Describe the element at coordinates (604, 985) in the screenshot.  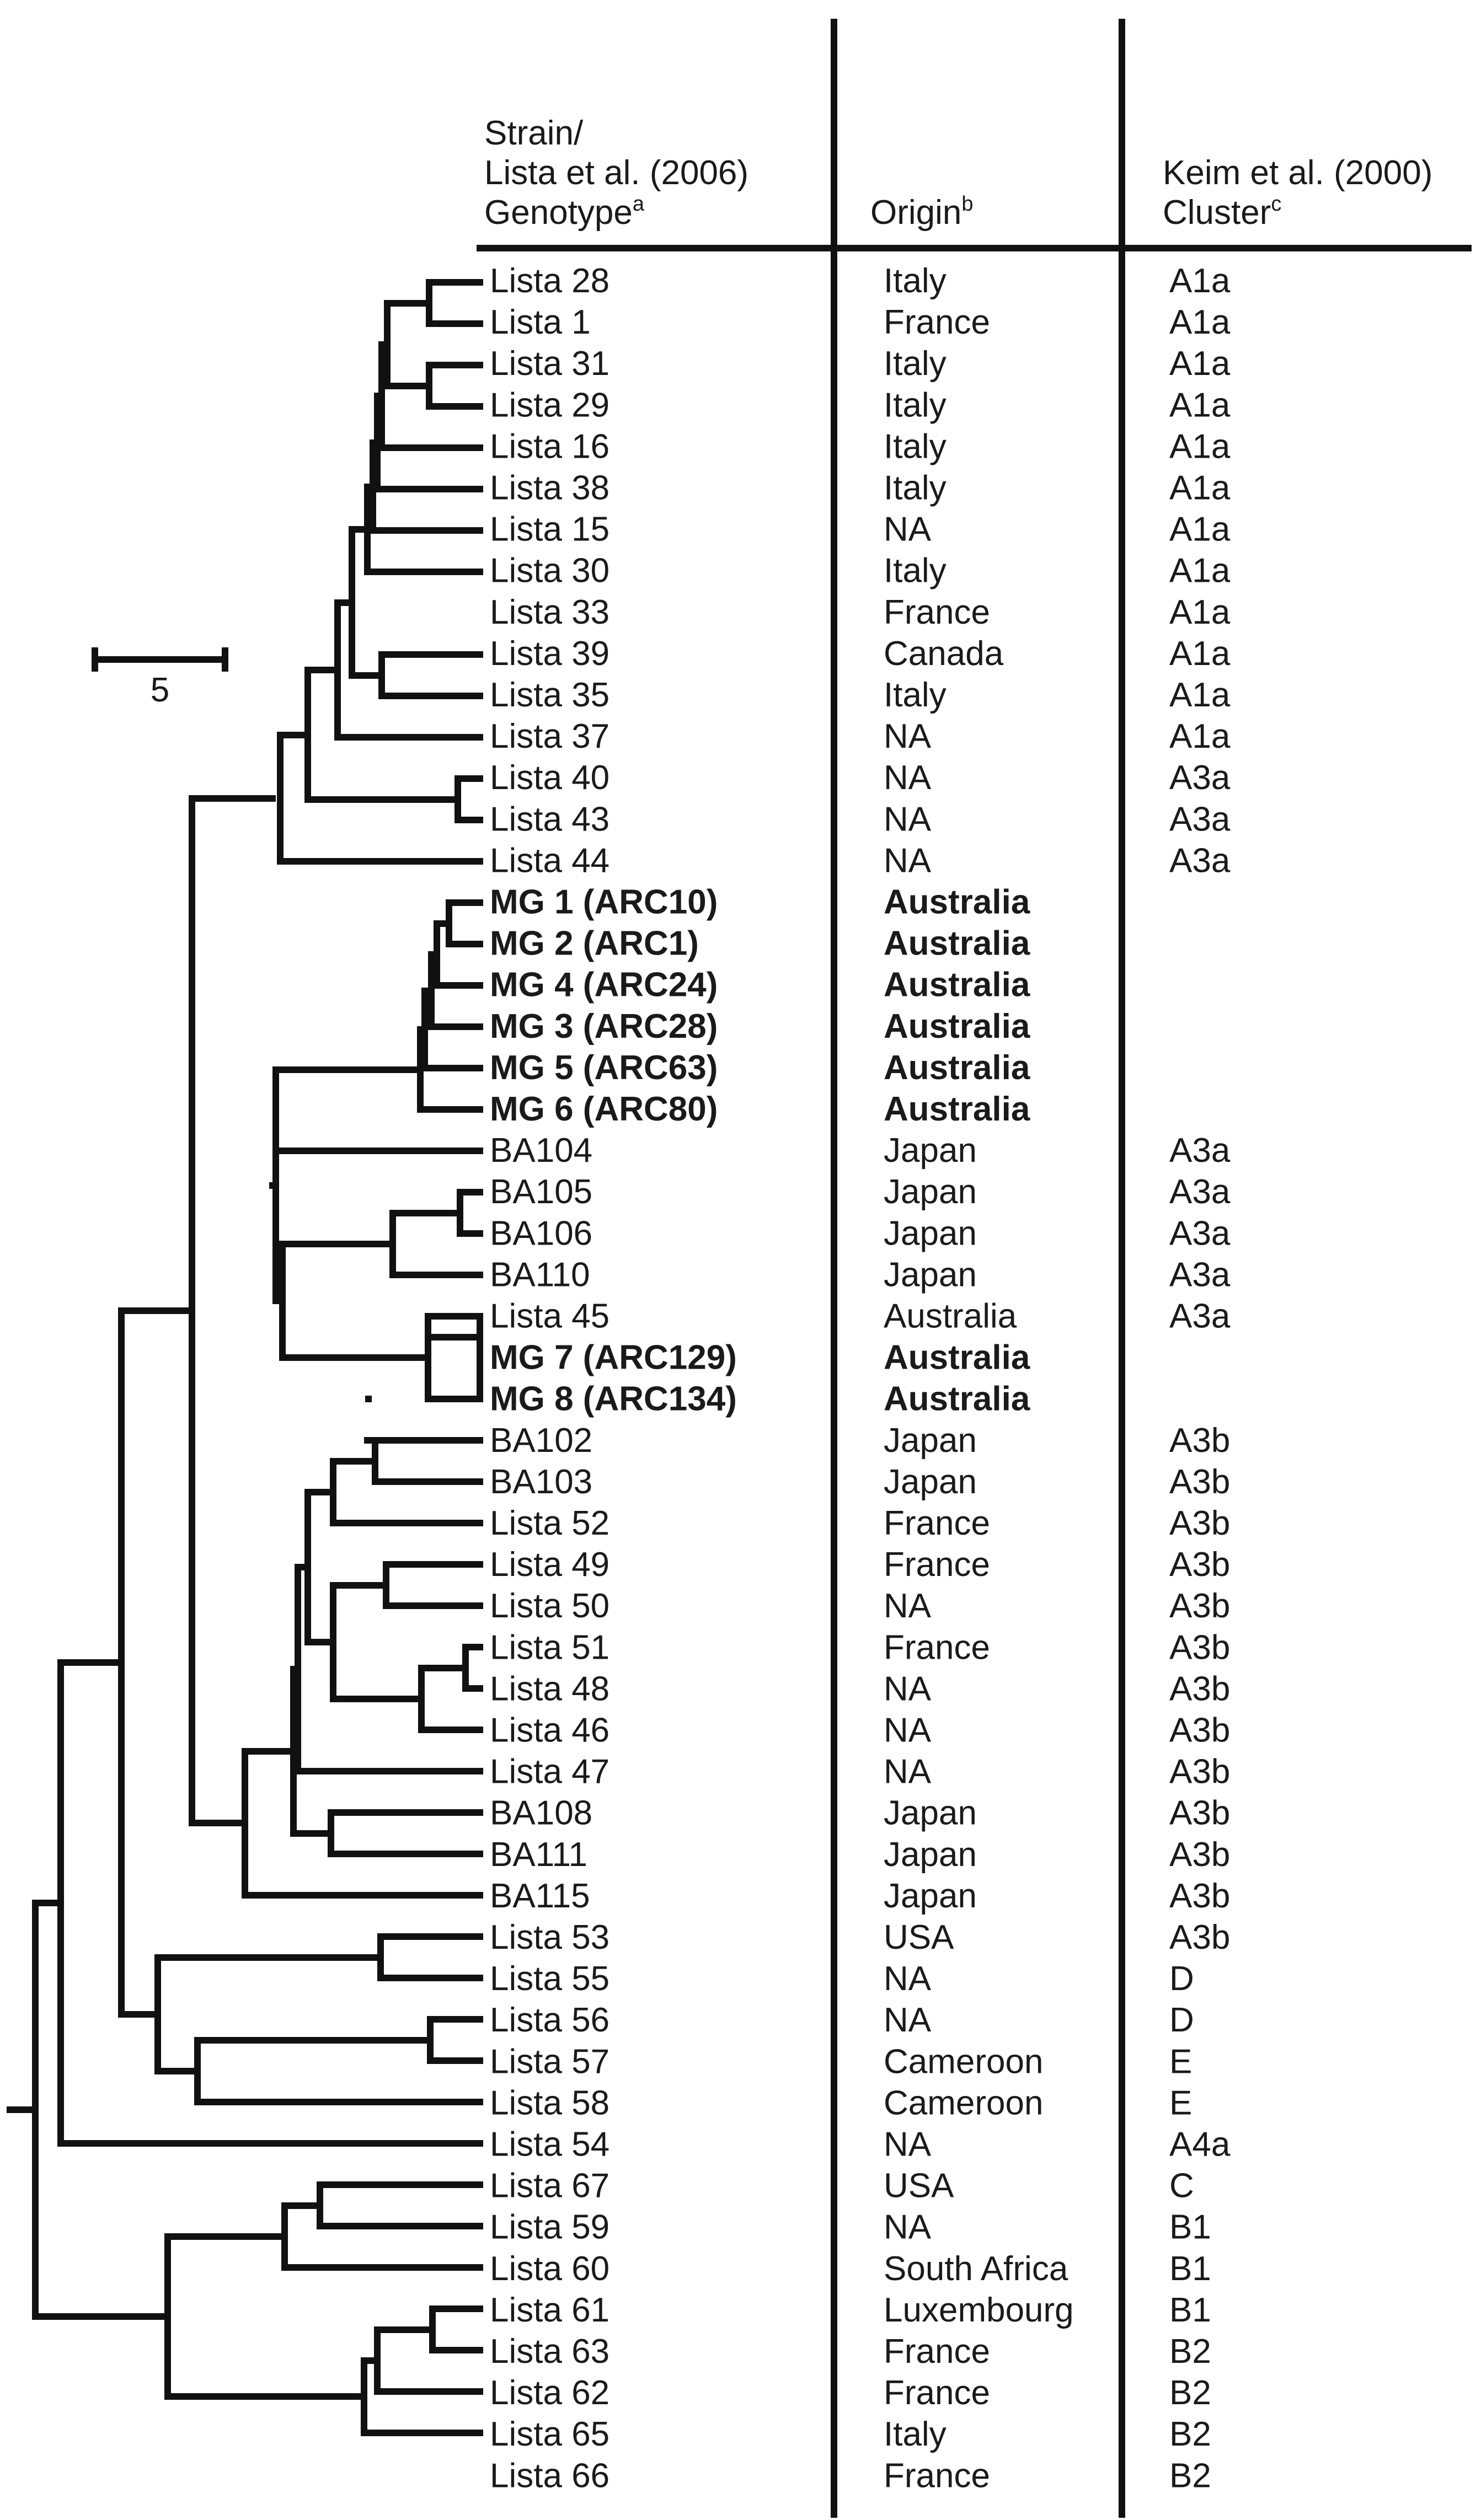
I see `row-strain-17: MG 4 (ARC24)` at that location.